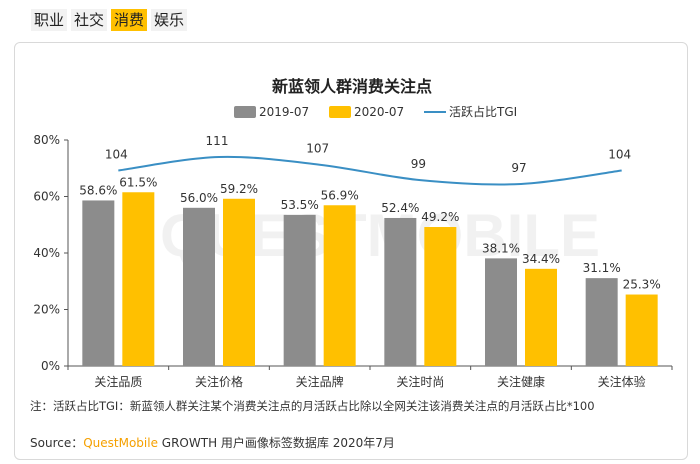  I want to click on tab-social: 社交, so click(89, 20).